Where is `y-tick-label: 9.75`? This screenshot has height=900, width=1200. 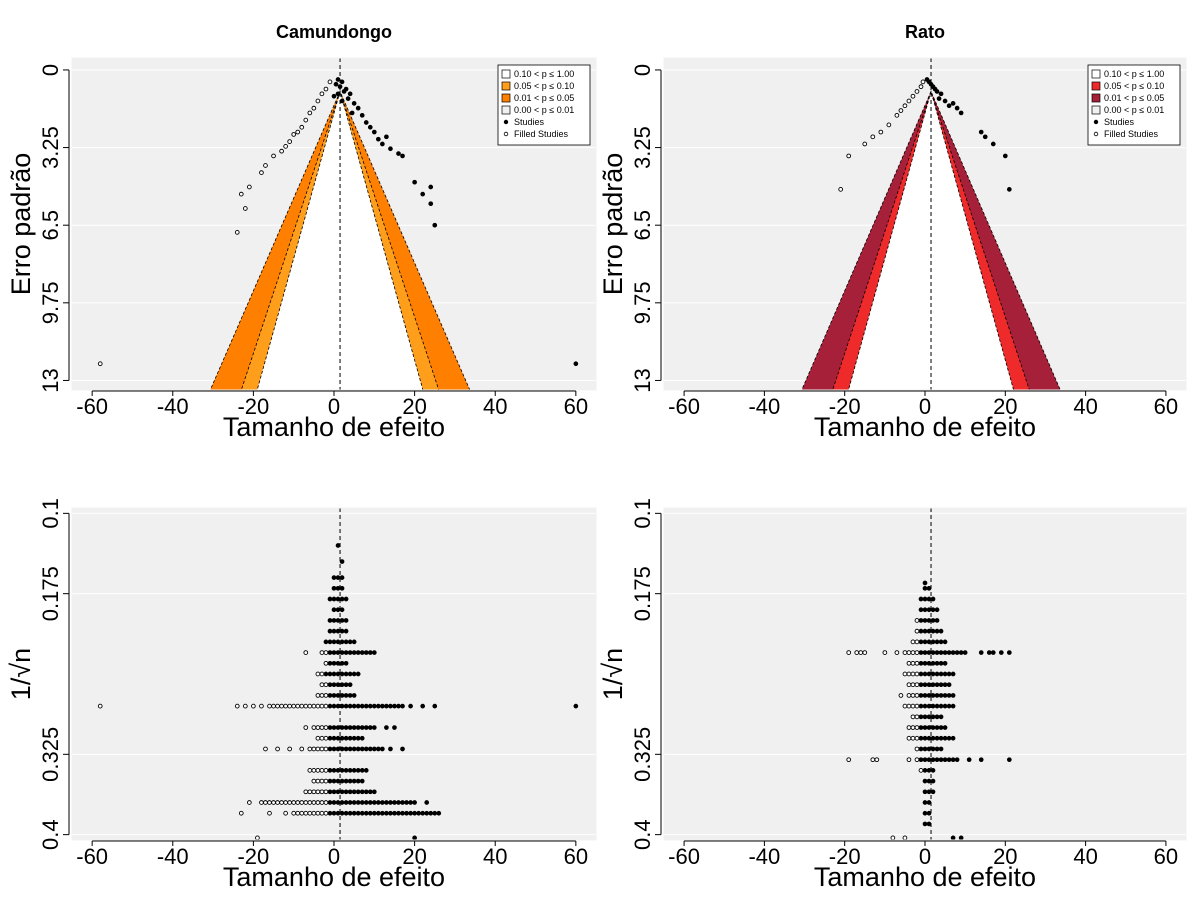
y-tick-label: 9.75 is located at coordinates (642, 302).